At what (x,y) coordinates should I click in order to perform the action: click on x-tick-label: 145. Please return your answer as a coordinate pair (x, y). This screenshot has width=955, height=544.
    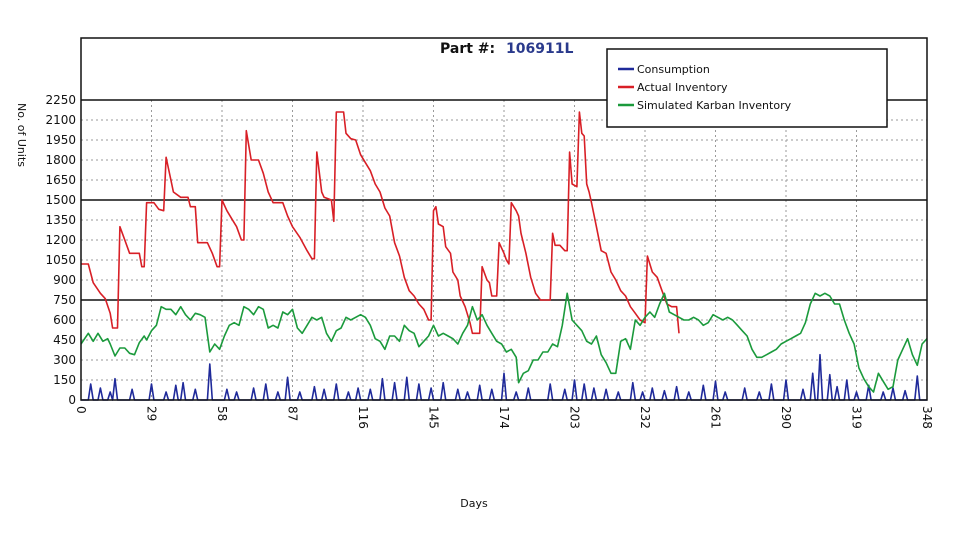
    Looking at the image, I should click on (434, 417).